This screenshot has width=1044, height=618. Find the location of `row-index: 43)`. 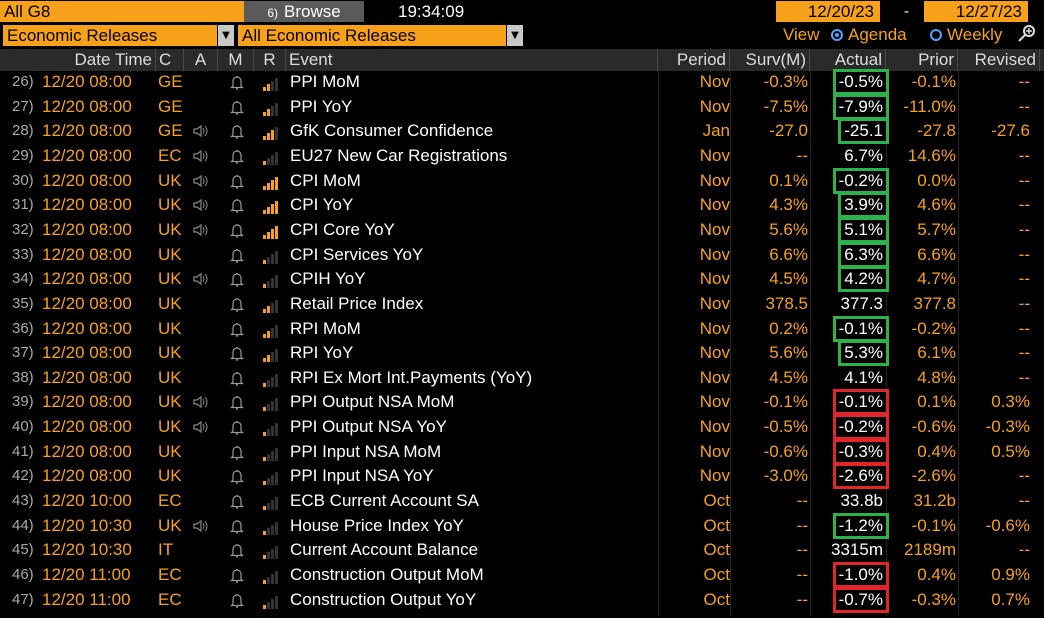

row-index: 43) is located at coordinates (23, 501).